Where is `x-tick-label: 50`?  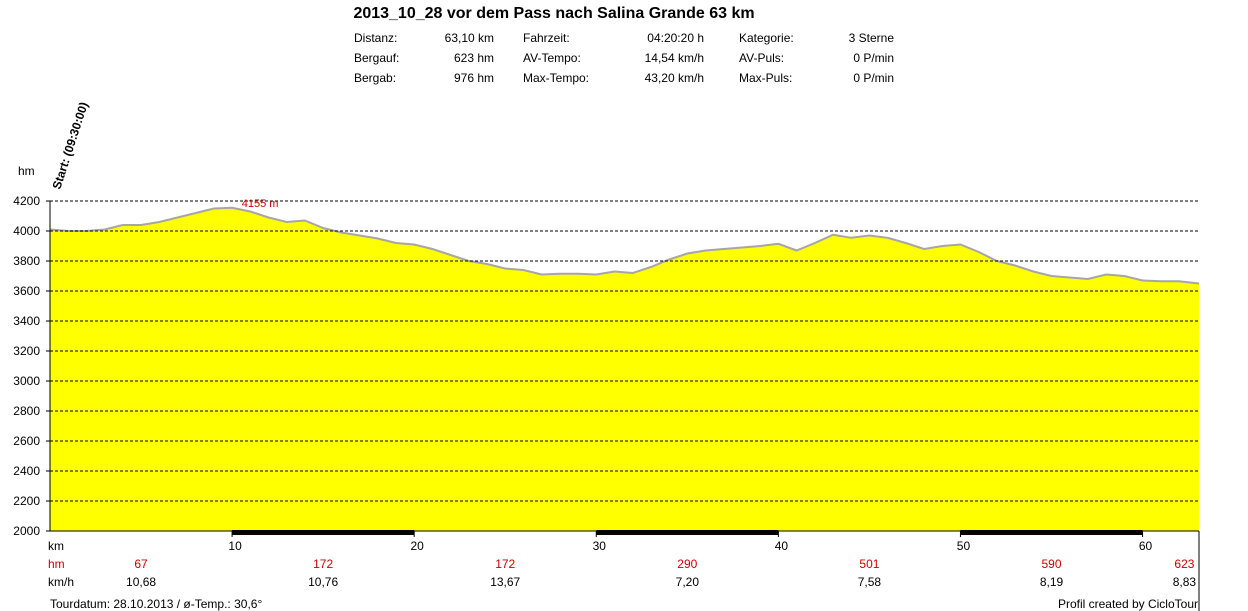 x-tick-label: 50 is located at coordinates (964, 546).